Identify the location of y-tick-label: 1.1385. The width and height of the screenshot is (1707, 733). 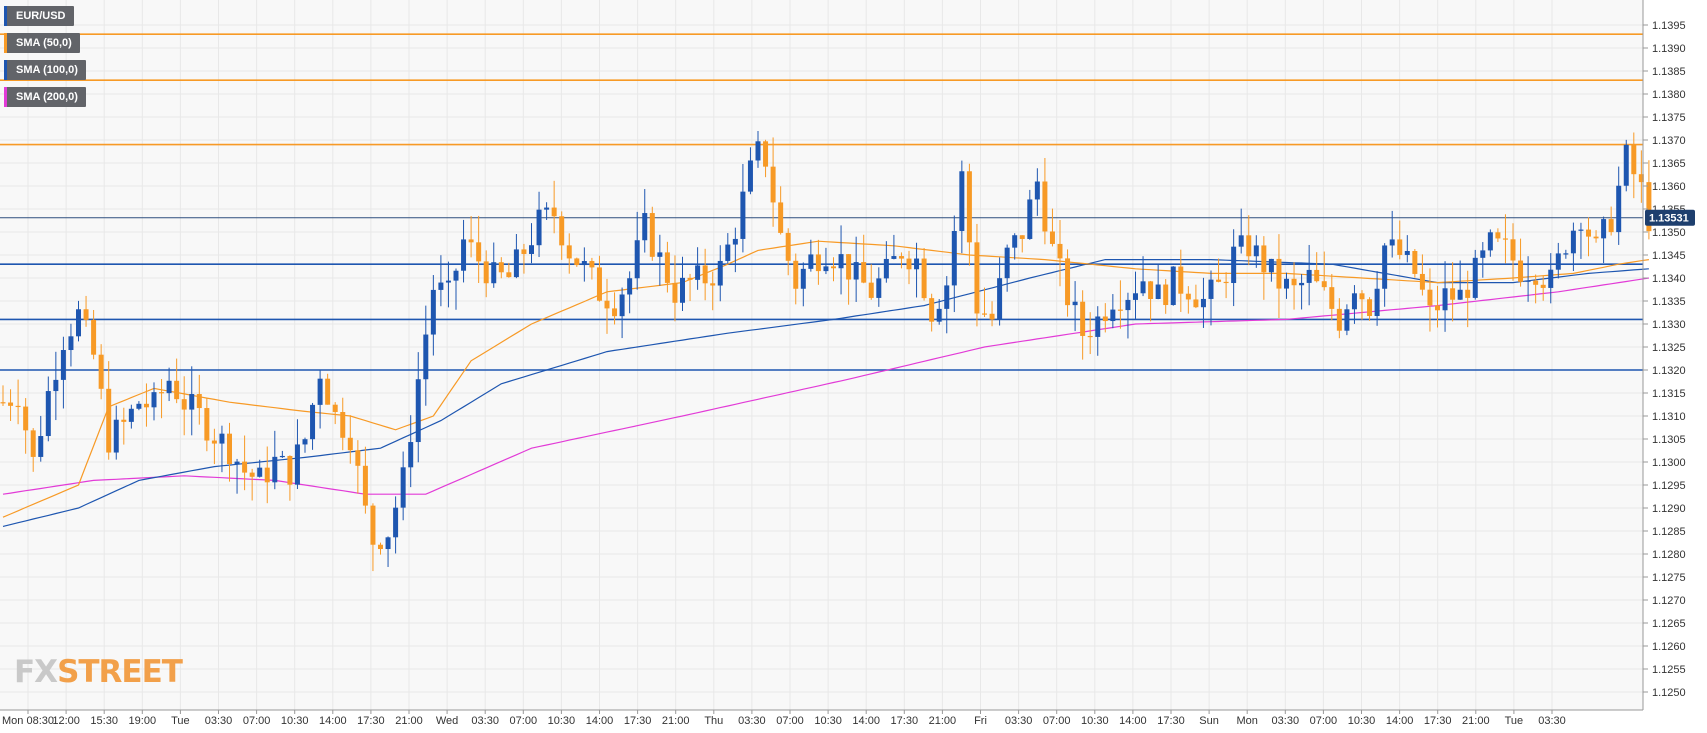
(1669, 72).